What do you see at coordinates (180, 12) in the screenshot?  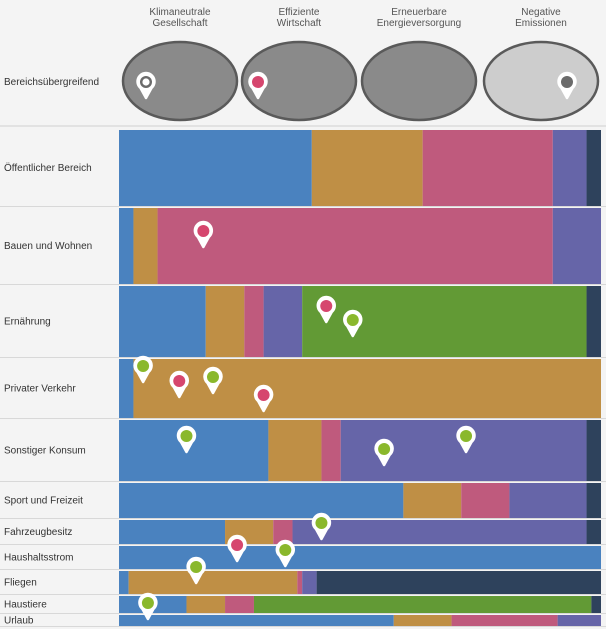 I see `column-header-0-line-0: Klimaneutrale` at bounding box center [180, 12].